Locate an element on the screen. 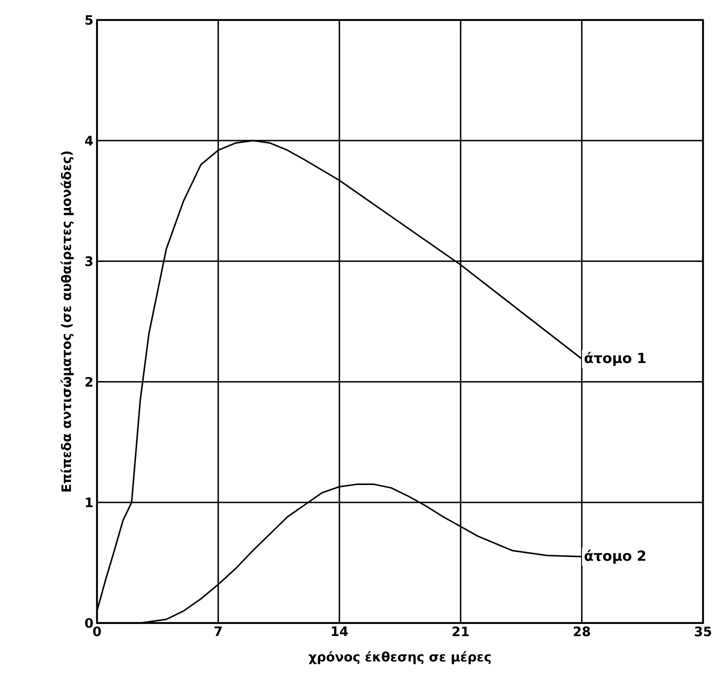 The height and width of the screenshot is (697, 714). x-tick-label: 14 is located at coordinates (340, 631).